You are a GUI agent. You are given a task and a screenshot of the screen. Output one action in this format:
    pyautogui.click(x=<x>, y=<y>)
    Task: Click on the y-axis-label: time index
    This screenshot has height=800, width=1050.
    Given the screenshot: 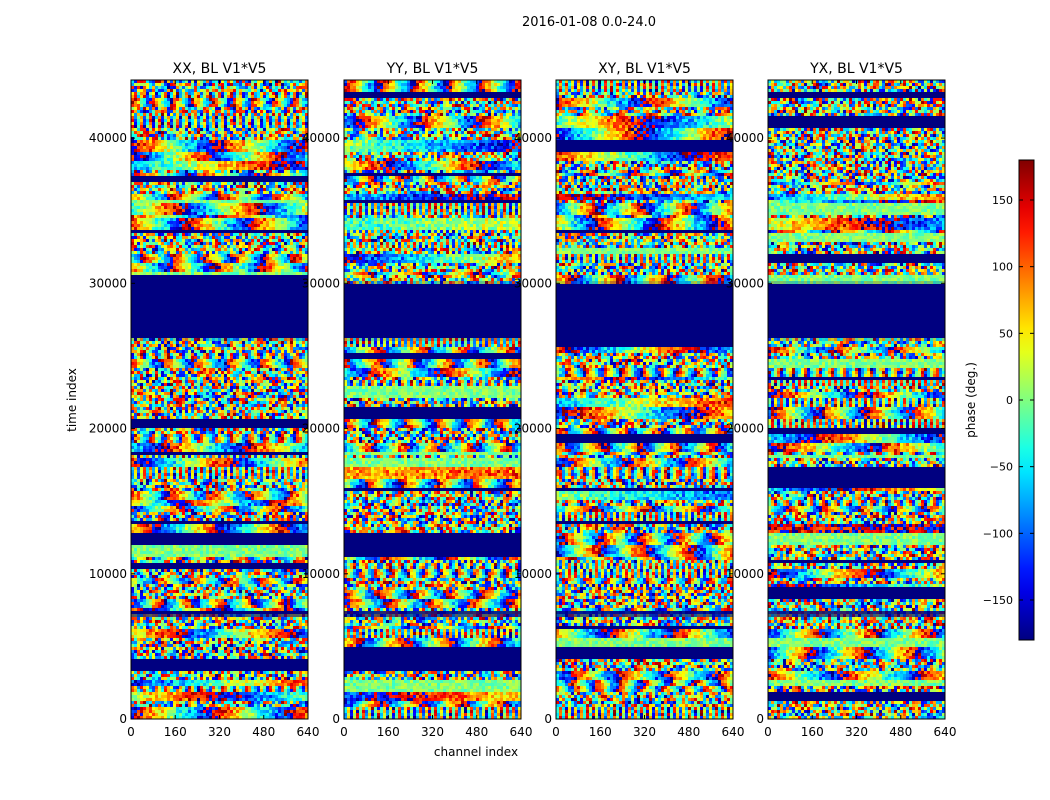 What is the action you would take?
    pyautogui.click(x=72, y=400)
    